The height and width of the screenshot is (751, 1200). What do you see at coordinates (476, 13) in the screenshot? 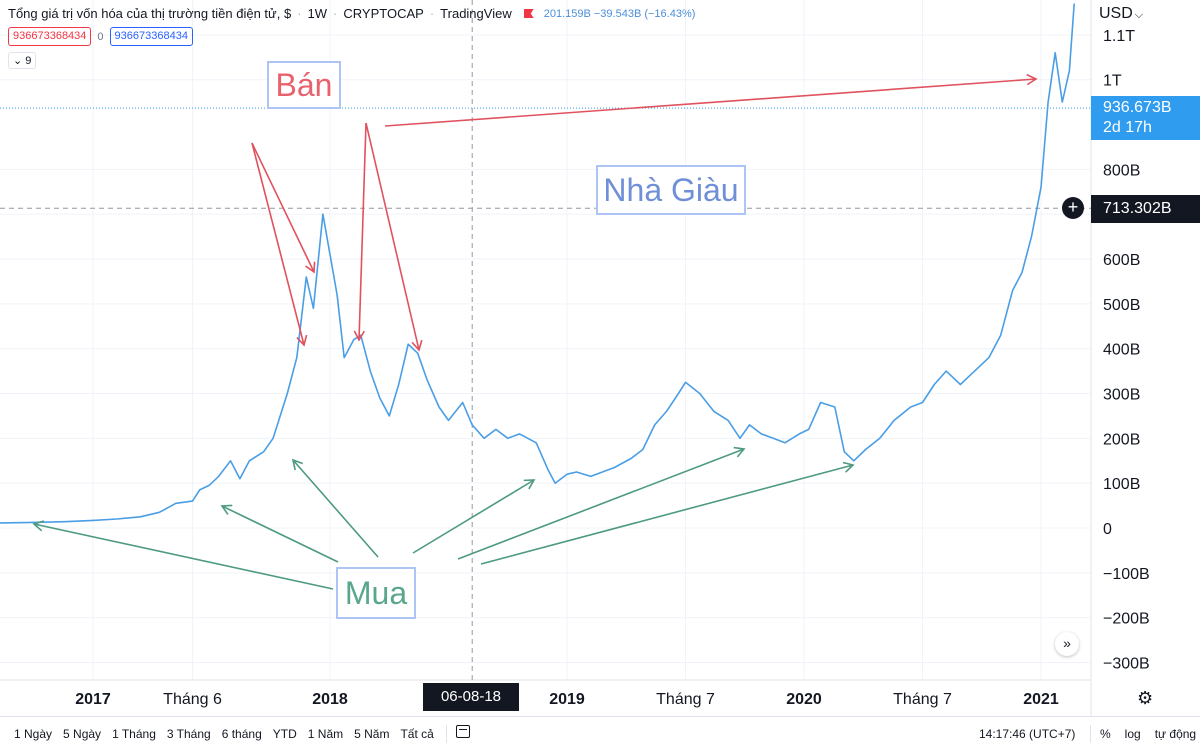
I see `legend-provider: TradingView` at bounding box center [476, 13].